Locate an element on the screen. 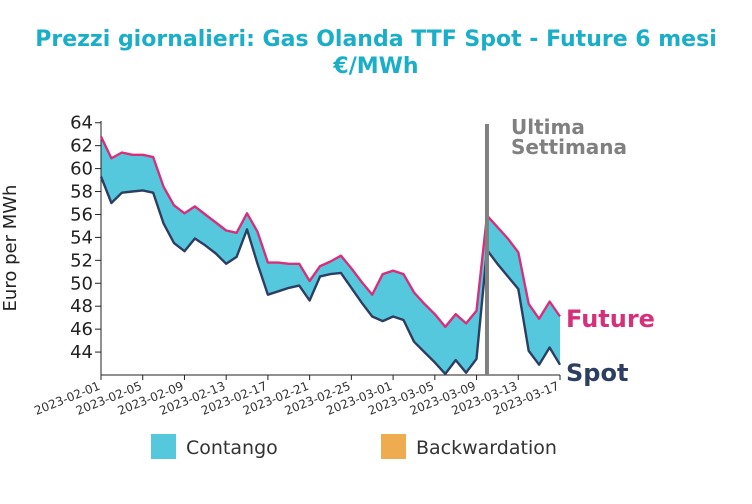 The width and height of the screenshot is (752, 504). y-tick-label: 48 is located at coordinates (81, 306).